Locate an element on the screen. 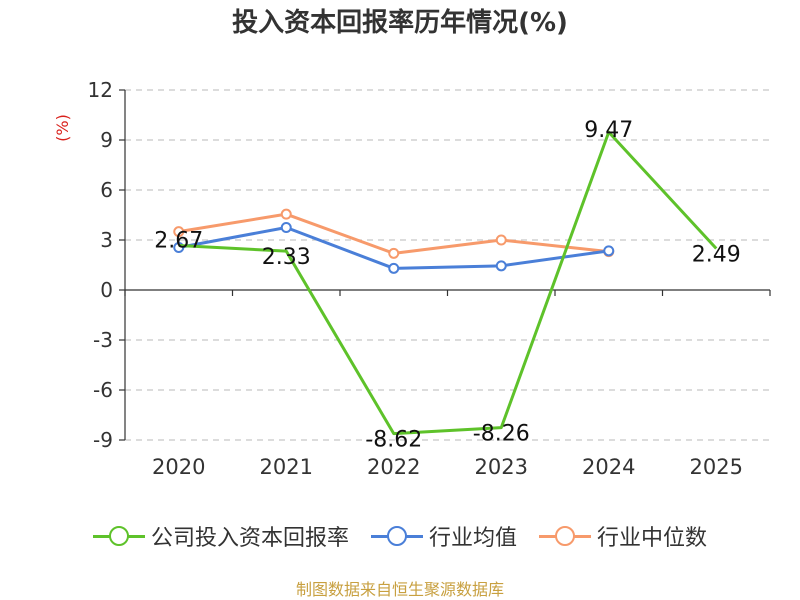  data-label: 2.33 is located at coordinates (286, 257).